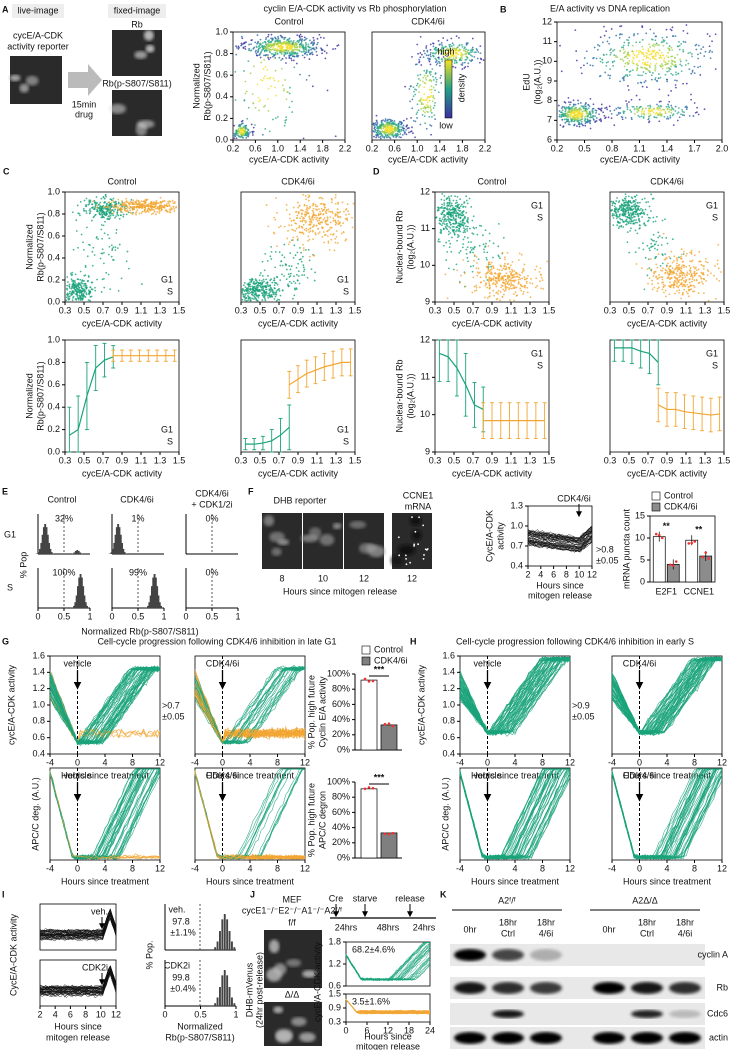 The image size is (730, 1055). What do you see at coordinates (722, 148) in the screenshot?
I see `x-tick-label: 2.0` at bounding box center [722, 148].